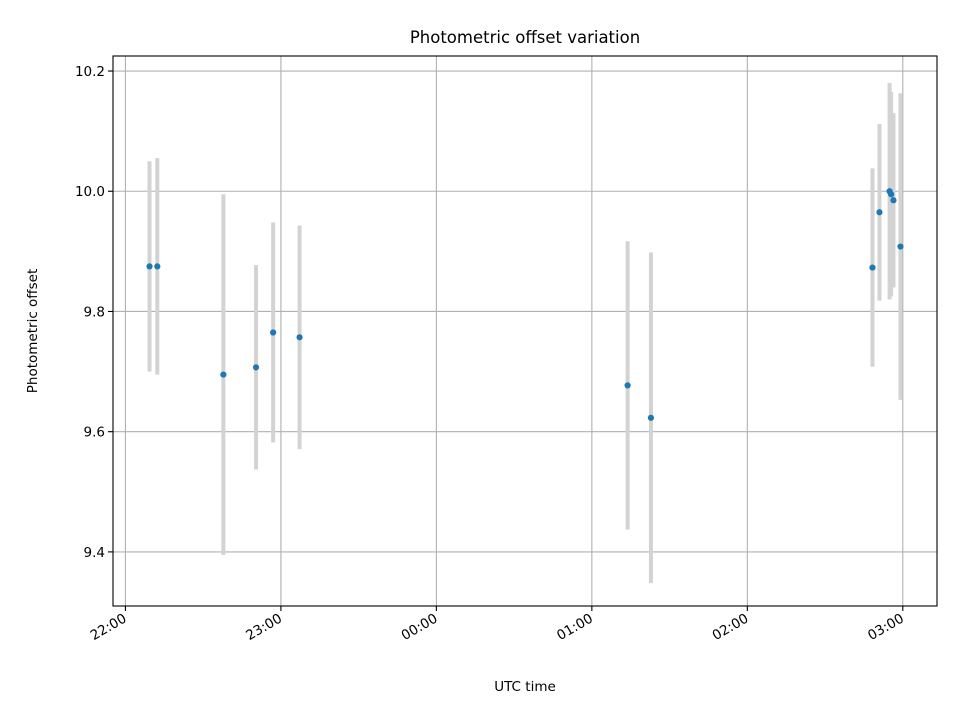 The width and height of the screenshot is (960, 720). Describe the element at coordinates (109, 627) in the screenshot. I see `x-tick-label: 22:00` at that location.